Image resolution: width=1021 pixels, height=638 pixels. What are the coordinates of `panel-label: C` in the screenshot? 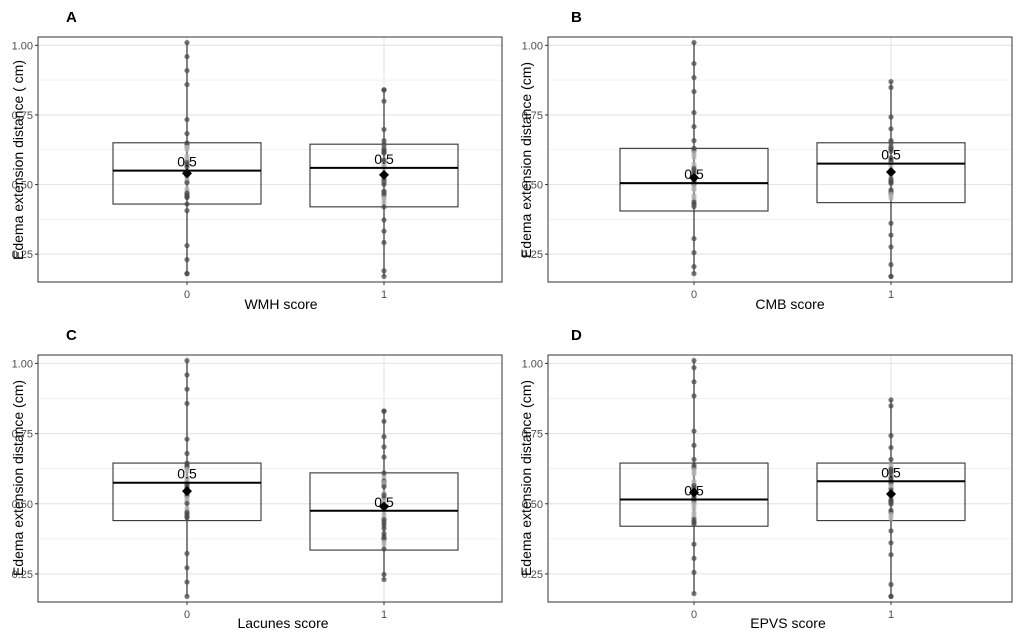 It's located at (71, 335).